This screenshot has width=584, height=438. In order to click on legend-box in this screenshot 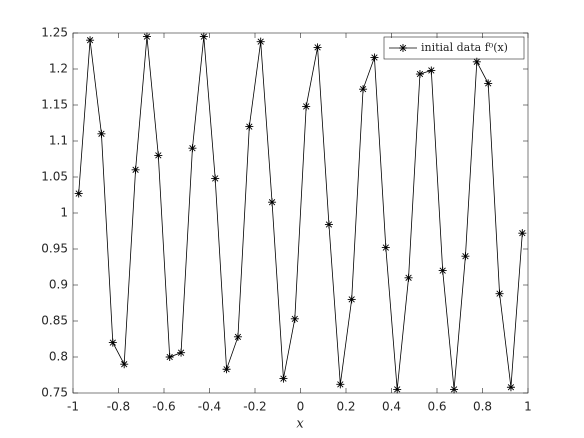, I will do `click(454, 48)`.